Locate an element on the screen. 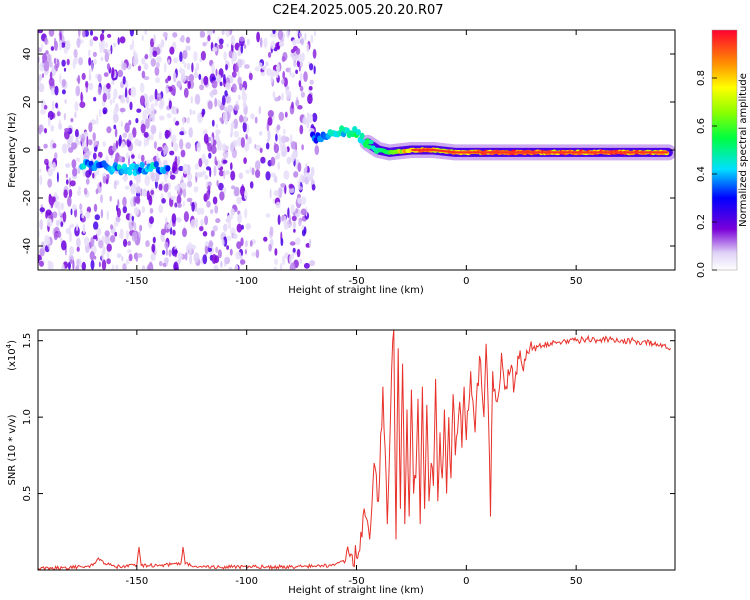  snr-scale-label: (x104) is located at coordinates (11, 355).